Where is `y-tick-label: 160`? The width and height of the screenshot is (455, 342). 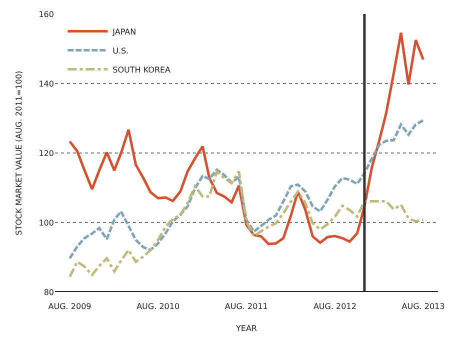 y-tick-label: 160 is located at coordinates (46, 14).